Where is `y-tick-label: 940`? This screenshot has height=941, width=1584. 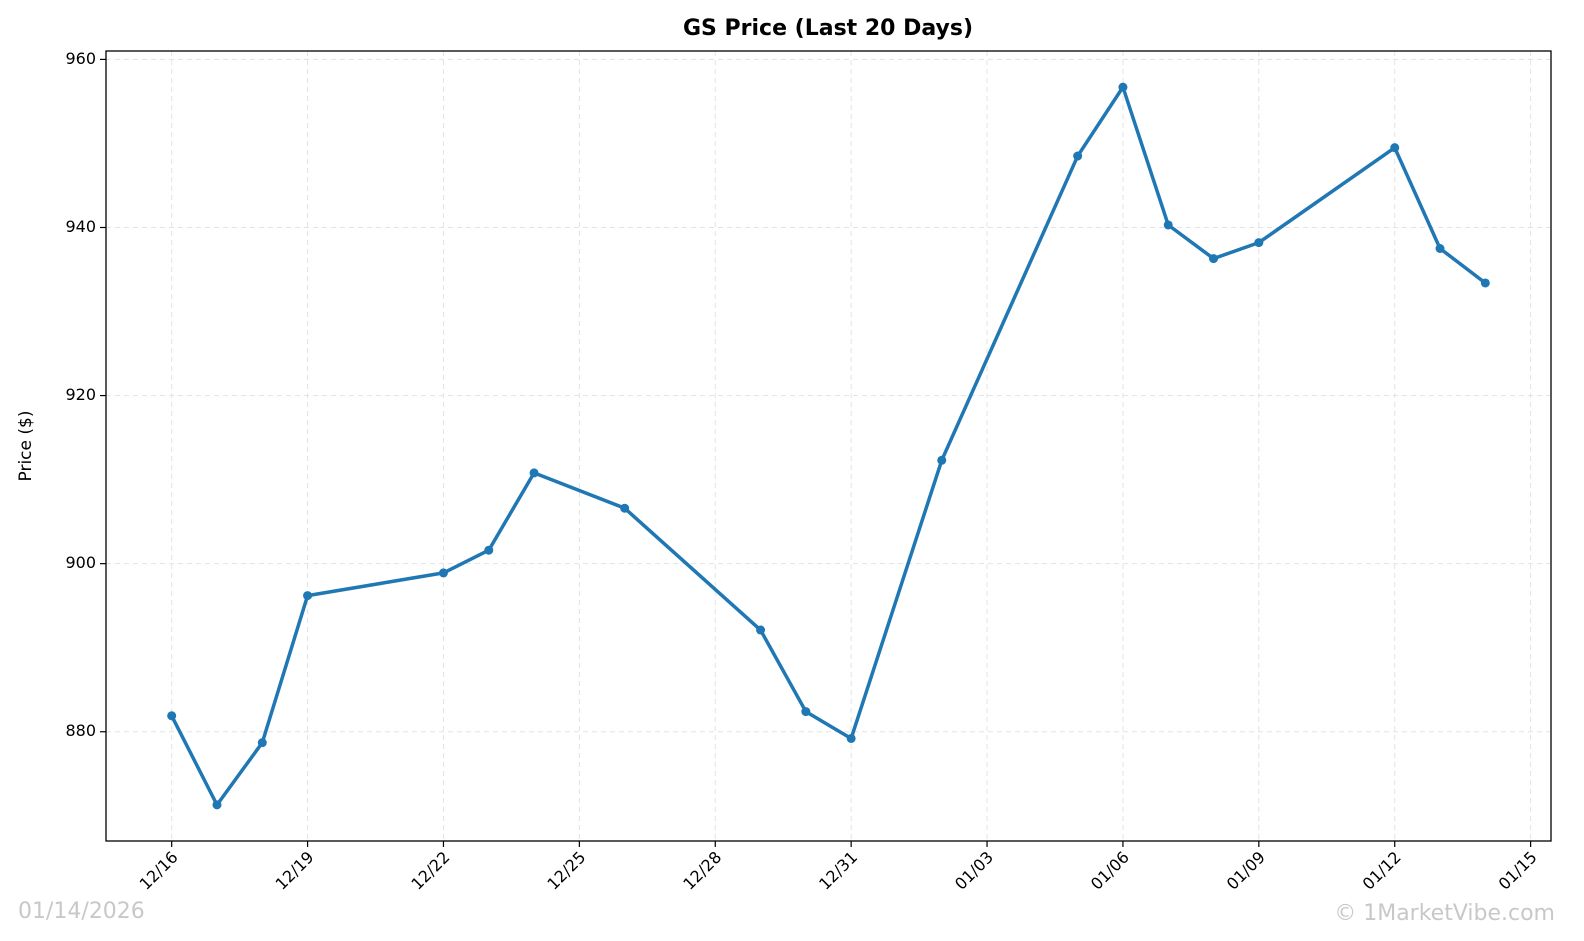
y-tick-label: 940 is located at coordinates (80, 226).